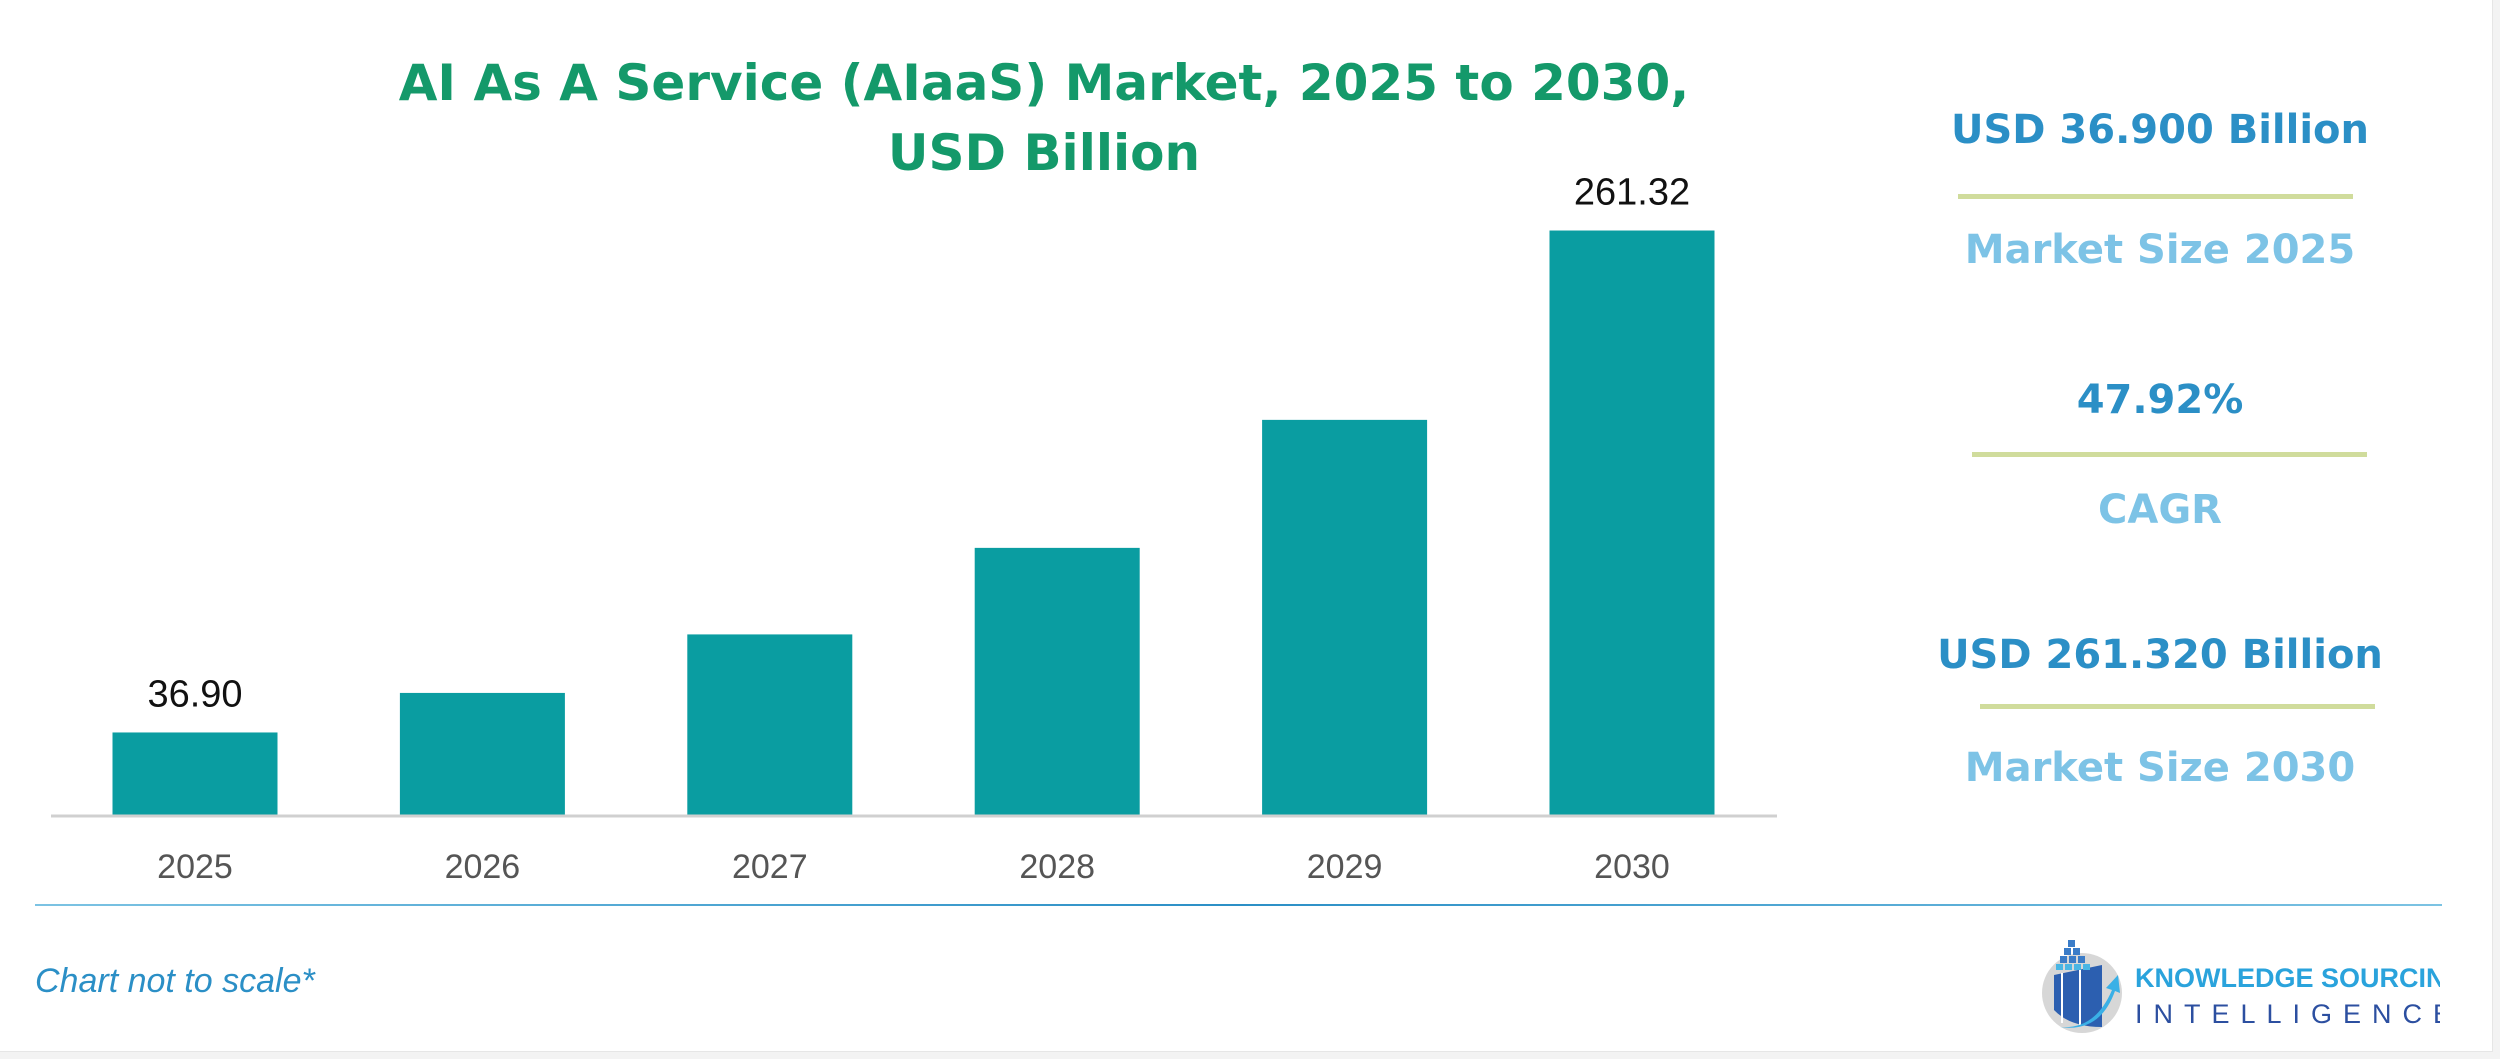 This screenshot has width=2500, height=1059. What do you see at coordinates (1632, 867) in the screenshot?
I see `x-tick-label: 2030` at bounding box center [1632, 867].